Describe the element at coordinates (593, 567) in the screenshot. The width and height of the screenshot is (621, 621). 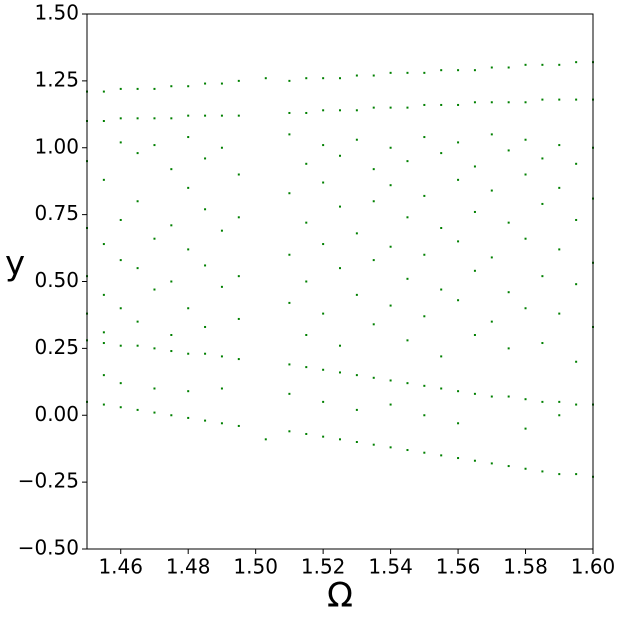
I see `x-tick-label: 1.60` at that location.